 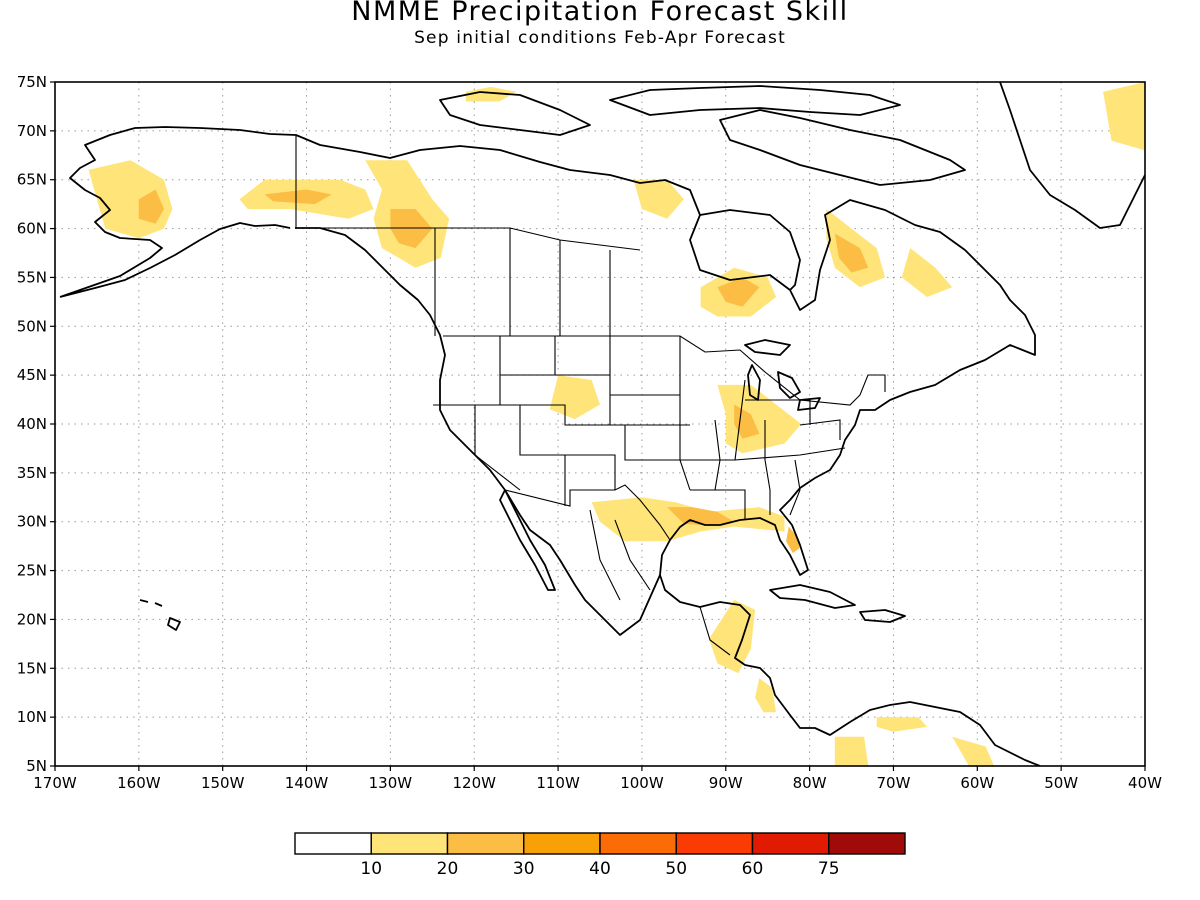 I want to click on lon-tick-label: 170W, so click(x=55, y=783).